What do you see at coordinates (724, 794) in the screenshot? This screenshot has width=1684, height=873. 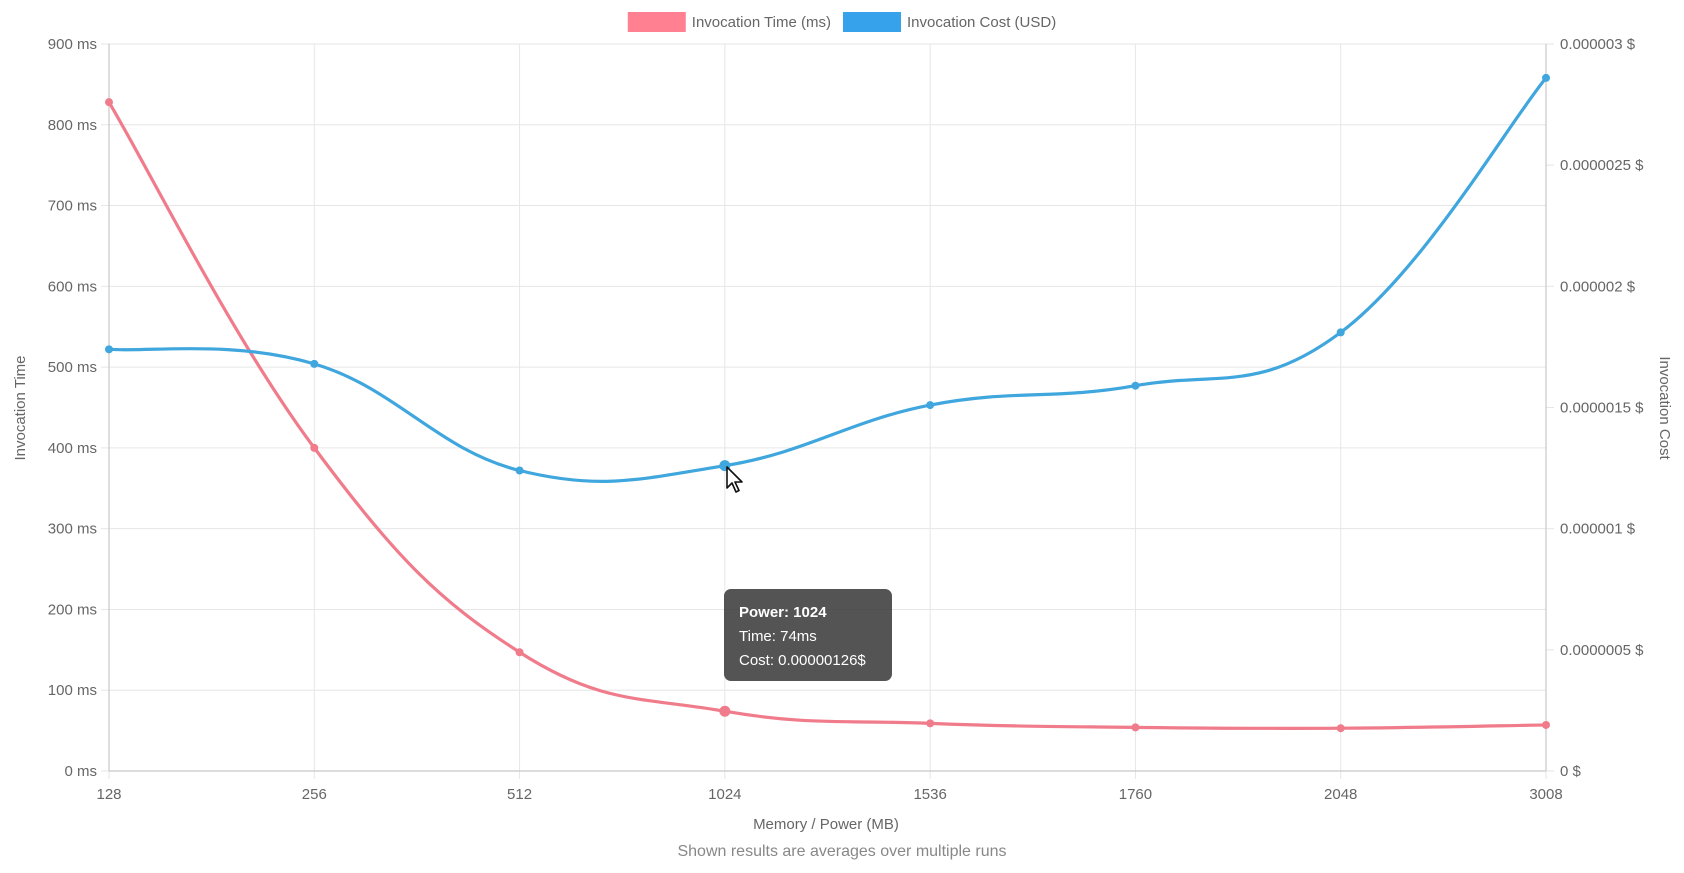 I see `x-tick-label: 1024` at bounding box center [724, 794].